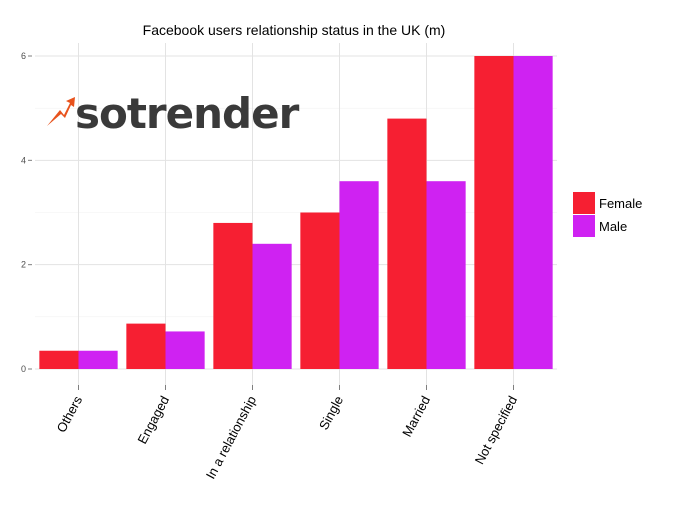 The width and height of the screenshot is (683, 507). What do you see at coordinates (416, 416) in the screenshot?
I see `x-tick-label: Married` at bounding box center [416, 416].